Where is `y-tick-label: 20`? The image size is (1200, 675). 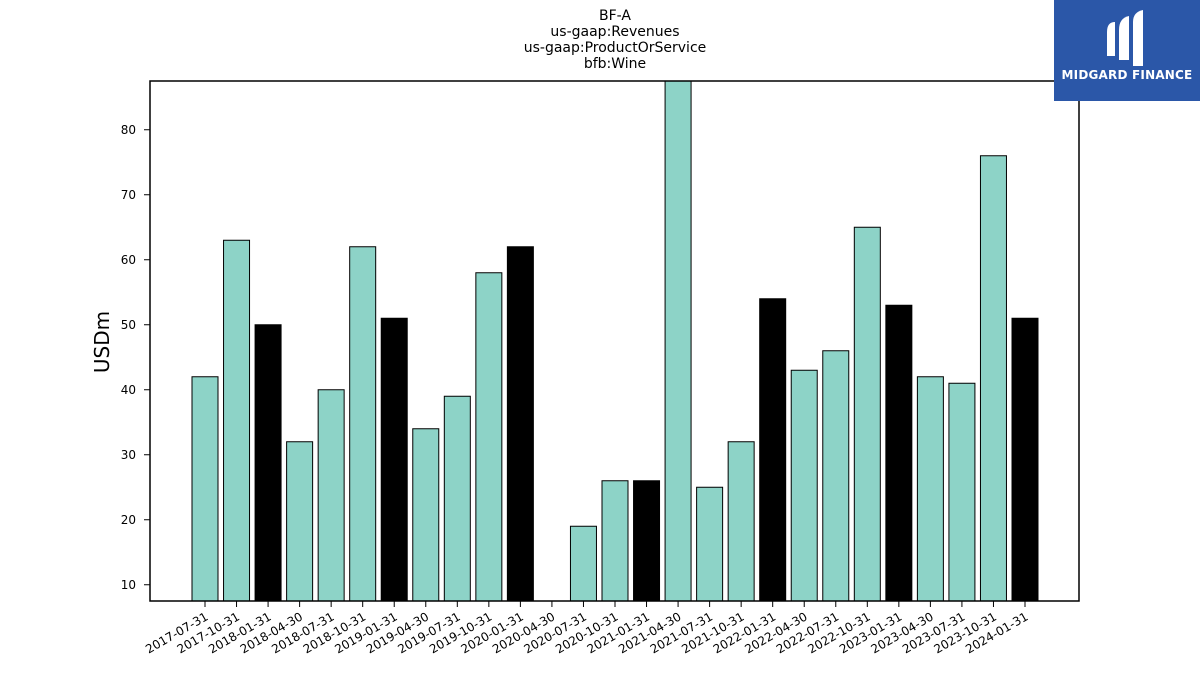 y-tick-label: 20 is located at coordinates (128, 520).